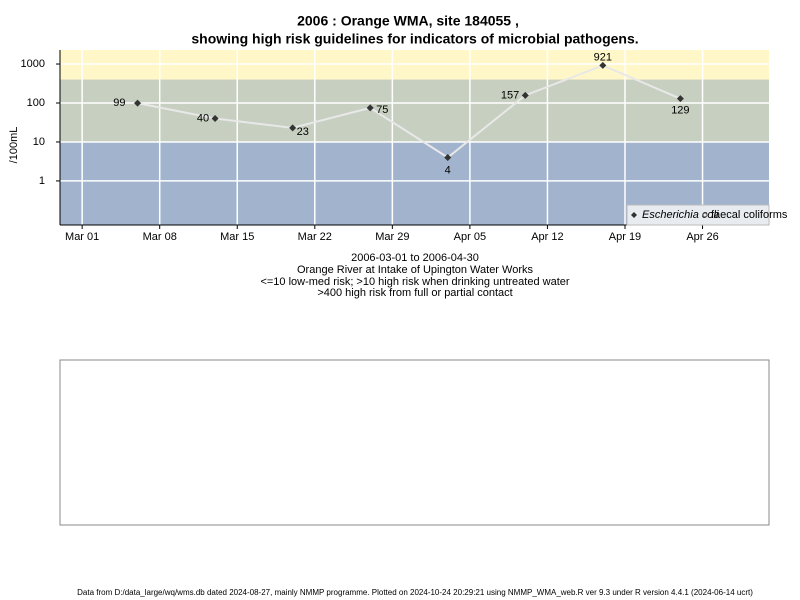  I want to click on data-label: 23, so click(303, 132).